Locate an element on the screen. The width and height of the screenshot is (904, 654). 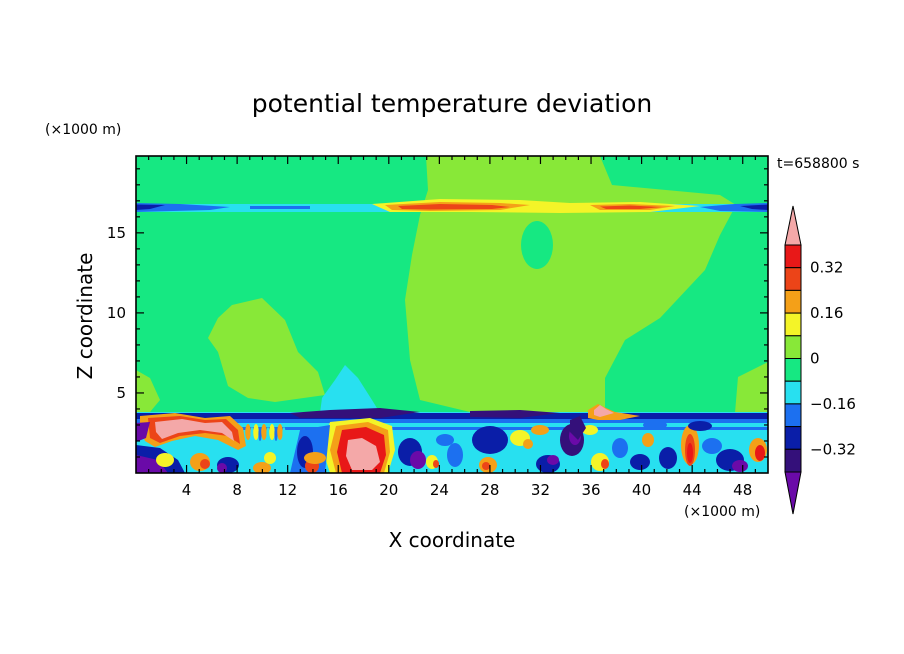
x-tick-label: 16 is located at coordinates (338, 490).